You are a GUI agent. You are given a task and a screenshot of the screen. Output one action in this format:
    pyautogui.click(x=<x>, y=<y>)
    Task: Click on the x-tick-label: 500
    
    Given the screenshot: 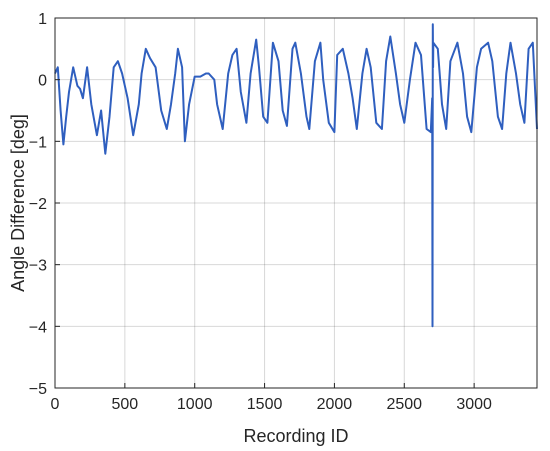 What is the action you would take?
    pyautogui.click(x=125, y=404)
    